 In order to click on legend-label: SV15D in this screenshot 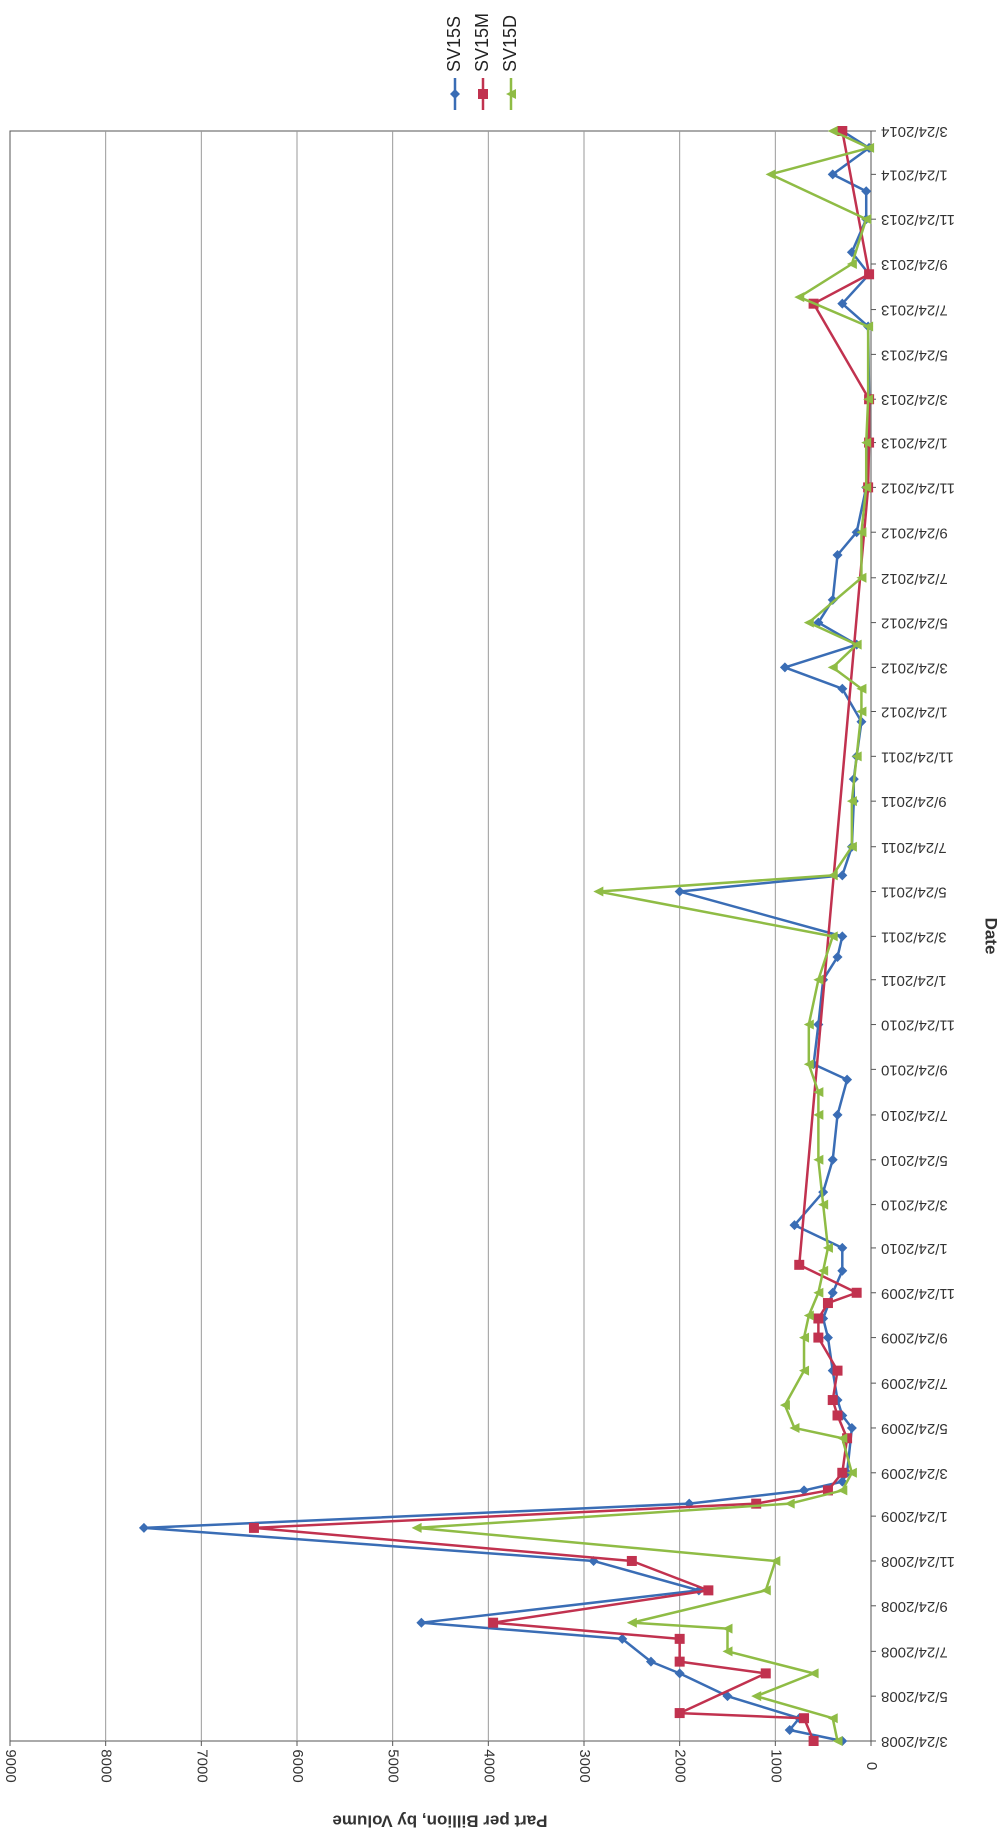, I will do `click(510, 43)`.